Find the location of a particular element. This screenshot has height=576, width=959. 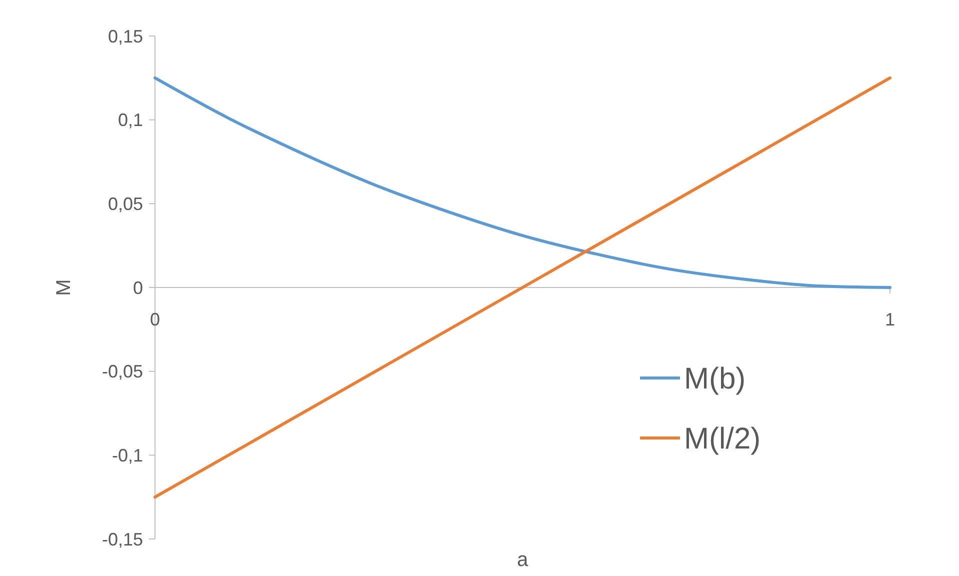

y-tick-label: 0,1 is located at coordinates (130, 120).